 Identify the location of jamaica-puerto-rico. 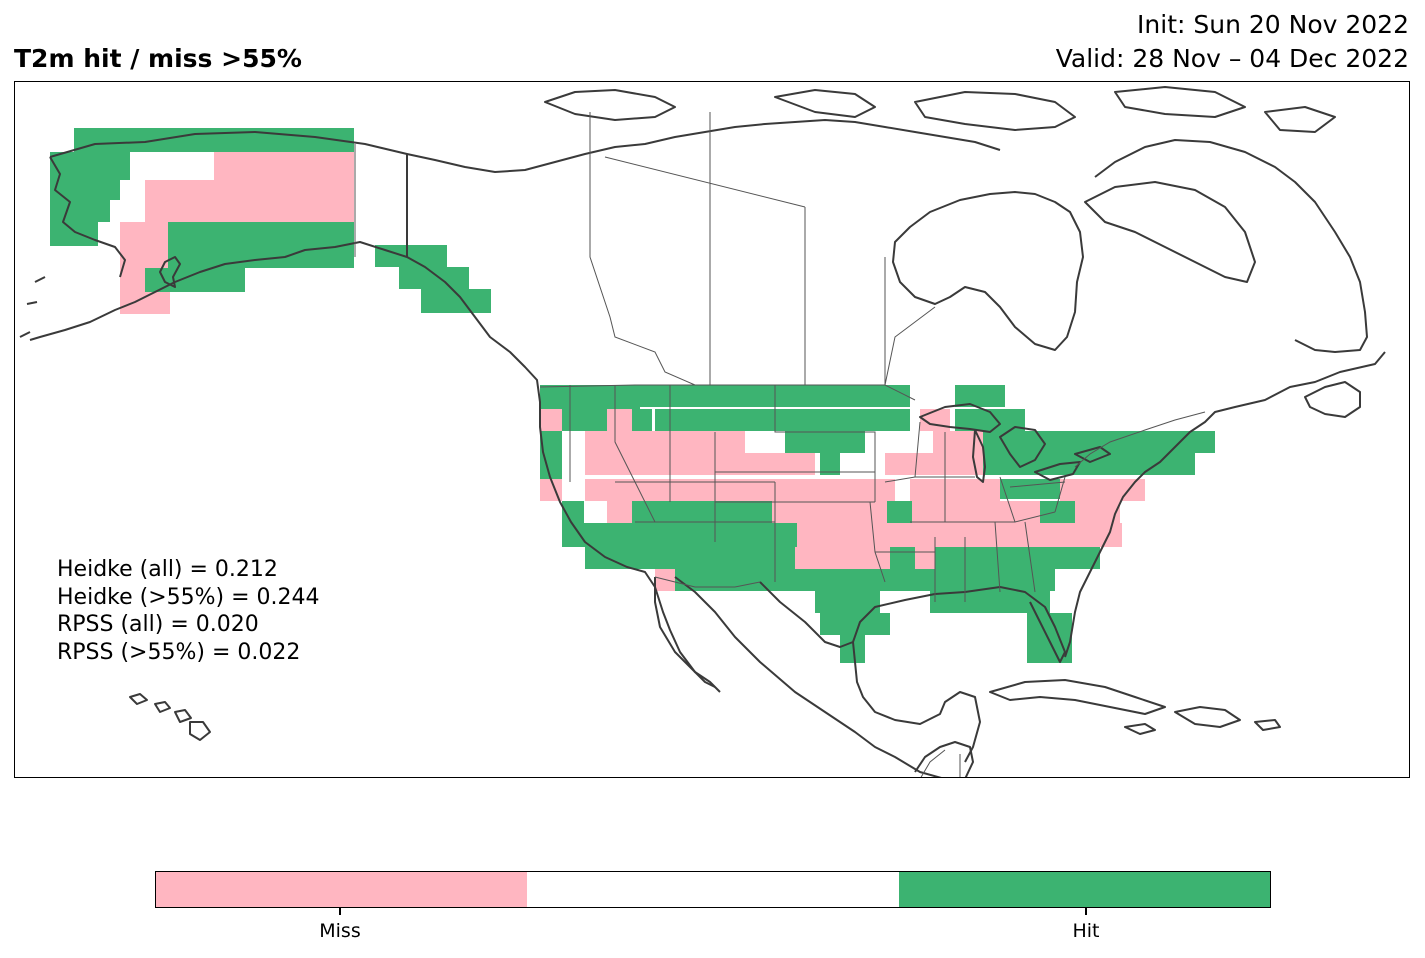
(1202, 727).